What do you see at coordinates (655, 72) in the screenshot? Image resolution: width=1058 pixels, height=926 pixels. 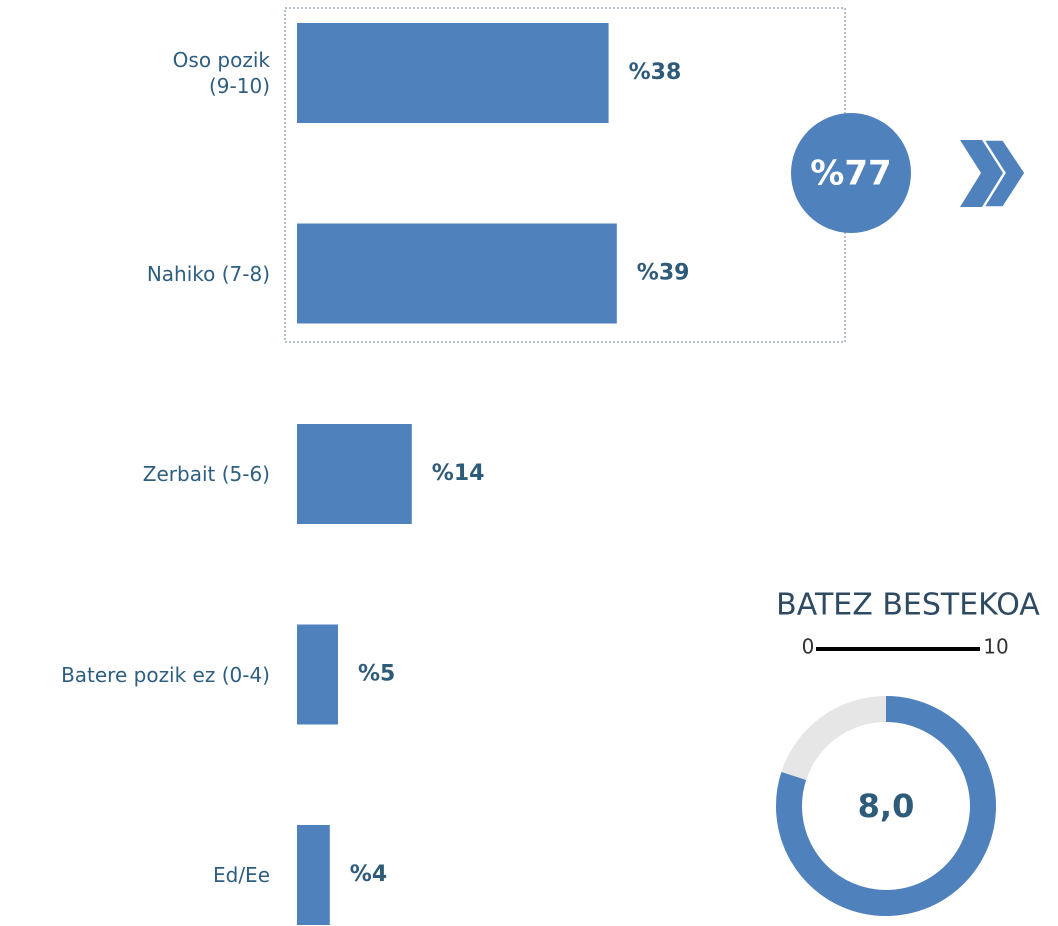 I see `value-label: %38` at bounding box center [655, 72].